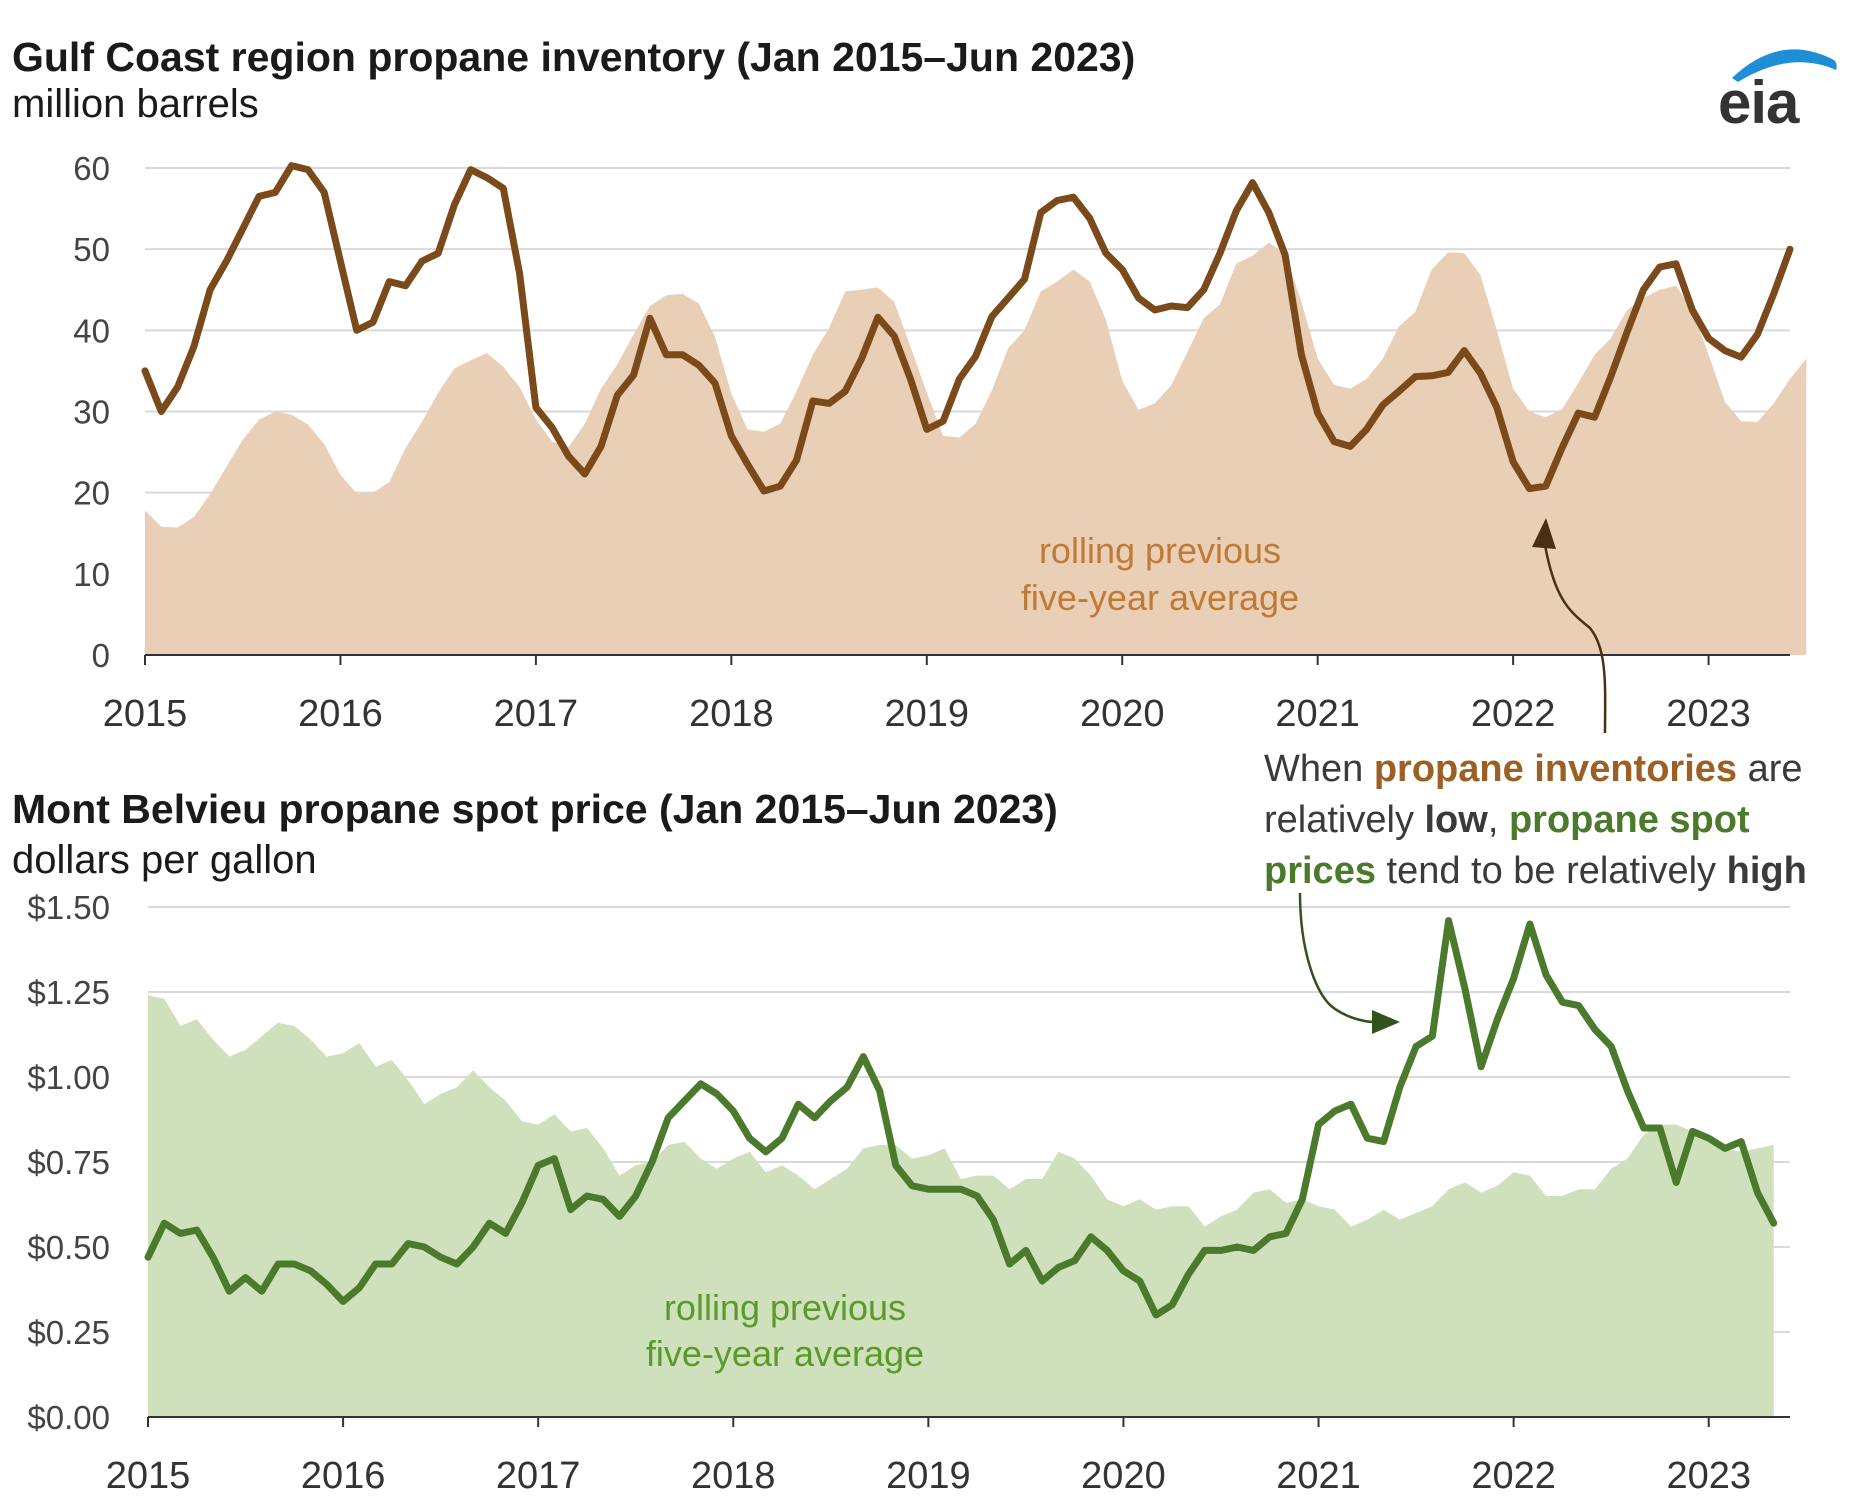  Describe the element at coordinates (164, 860) in the screenshot. I see `bottom-chart-unit: dollars per gallon` at that location.